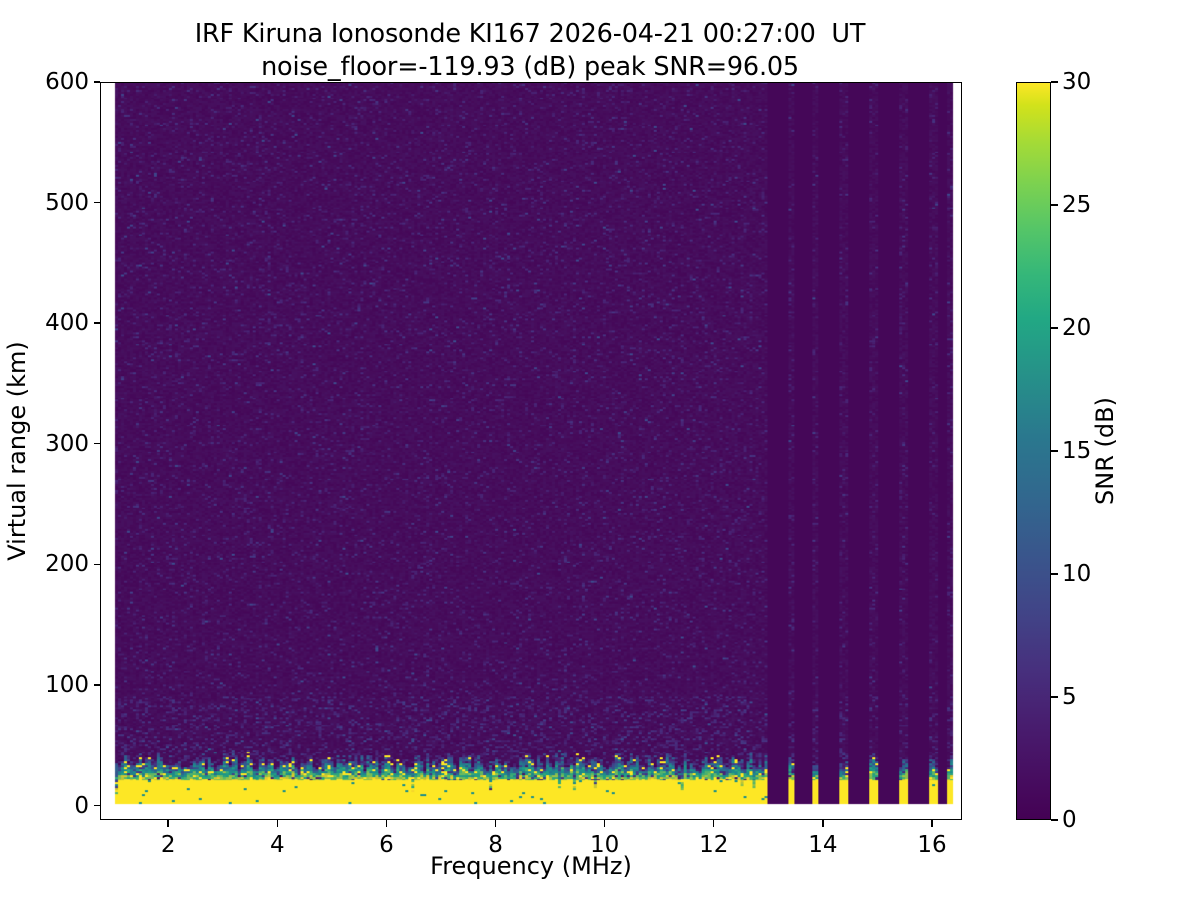 This screenshot has width=1200, height=900. Describe the element at coordinates (67, 202) in the screenshot. I see `y-tick-label: 500` at that location.